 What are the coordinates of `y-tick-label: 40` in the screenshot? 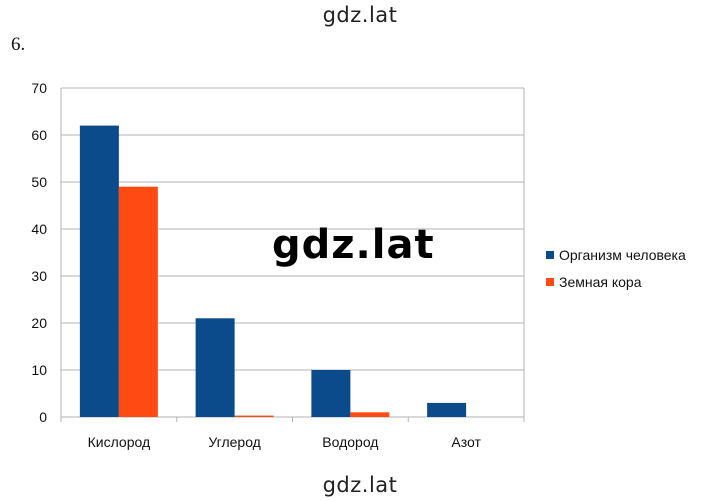 It's located at (39, 229).